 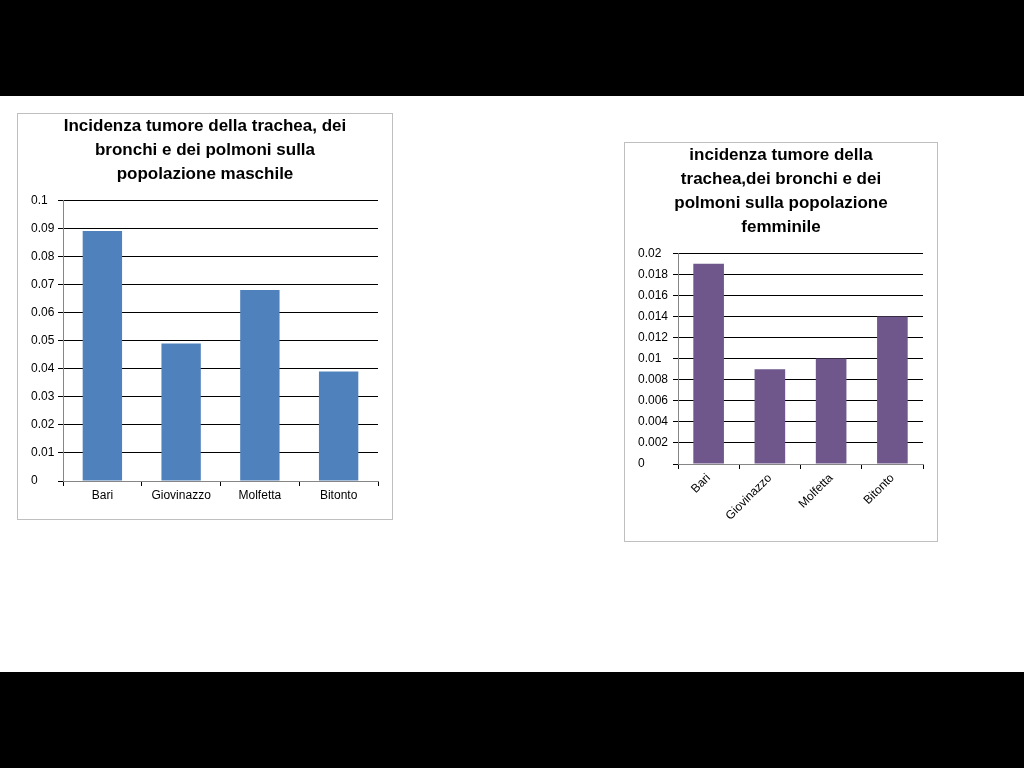 I want to click on chart-title: Incidenza tumore della trachea, dei bronchi e dei polmoni sulla popolazione maschile, so click(x=205, y=150).